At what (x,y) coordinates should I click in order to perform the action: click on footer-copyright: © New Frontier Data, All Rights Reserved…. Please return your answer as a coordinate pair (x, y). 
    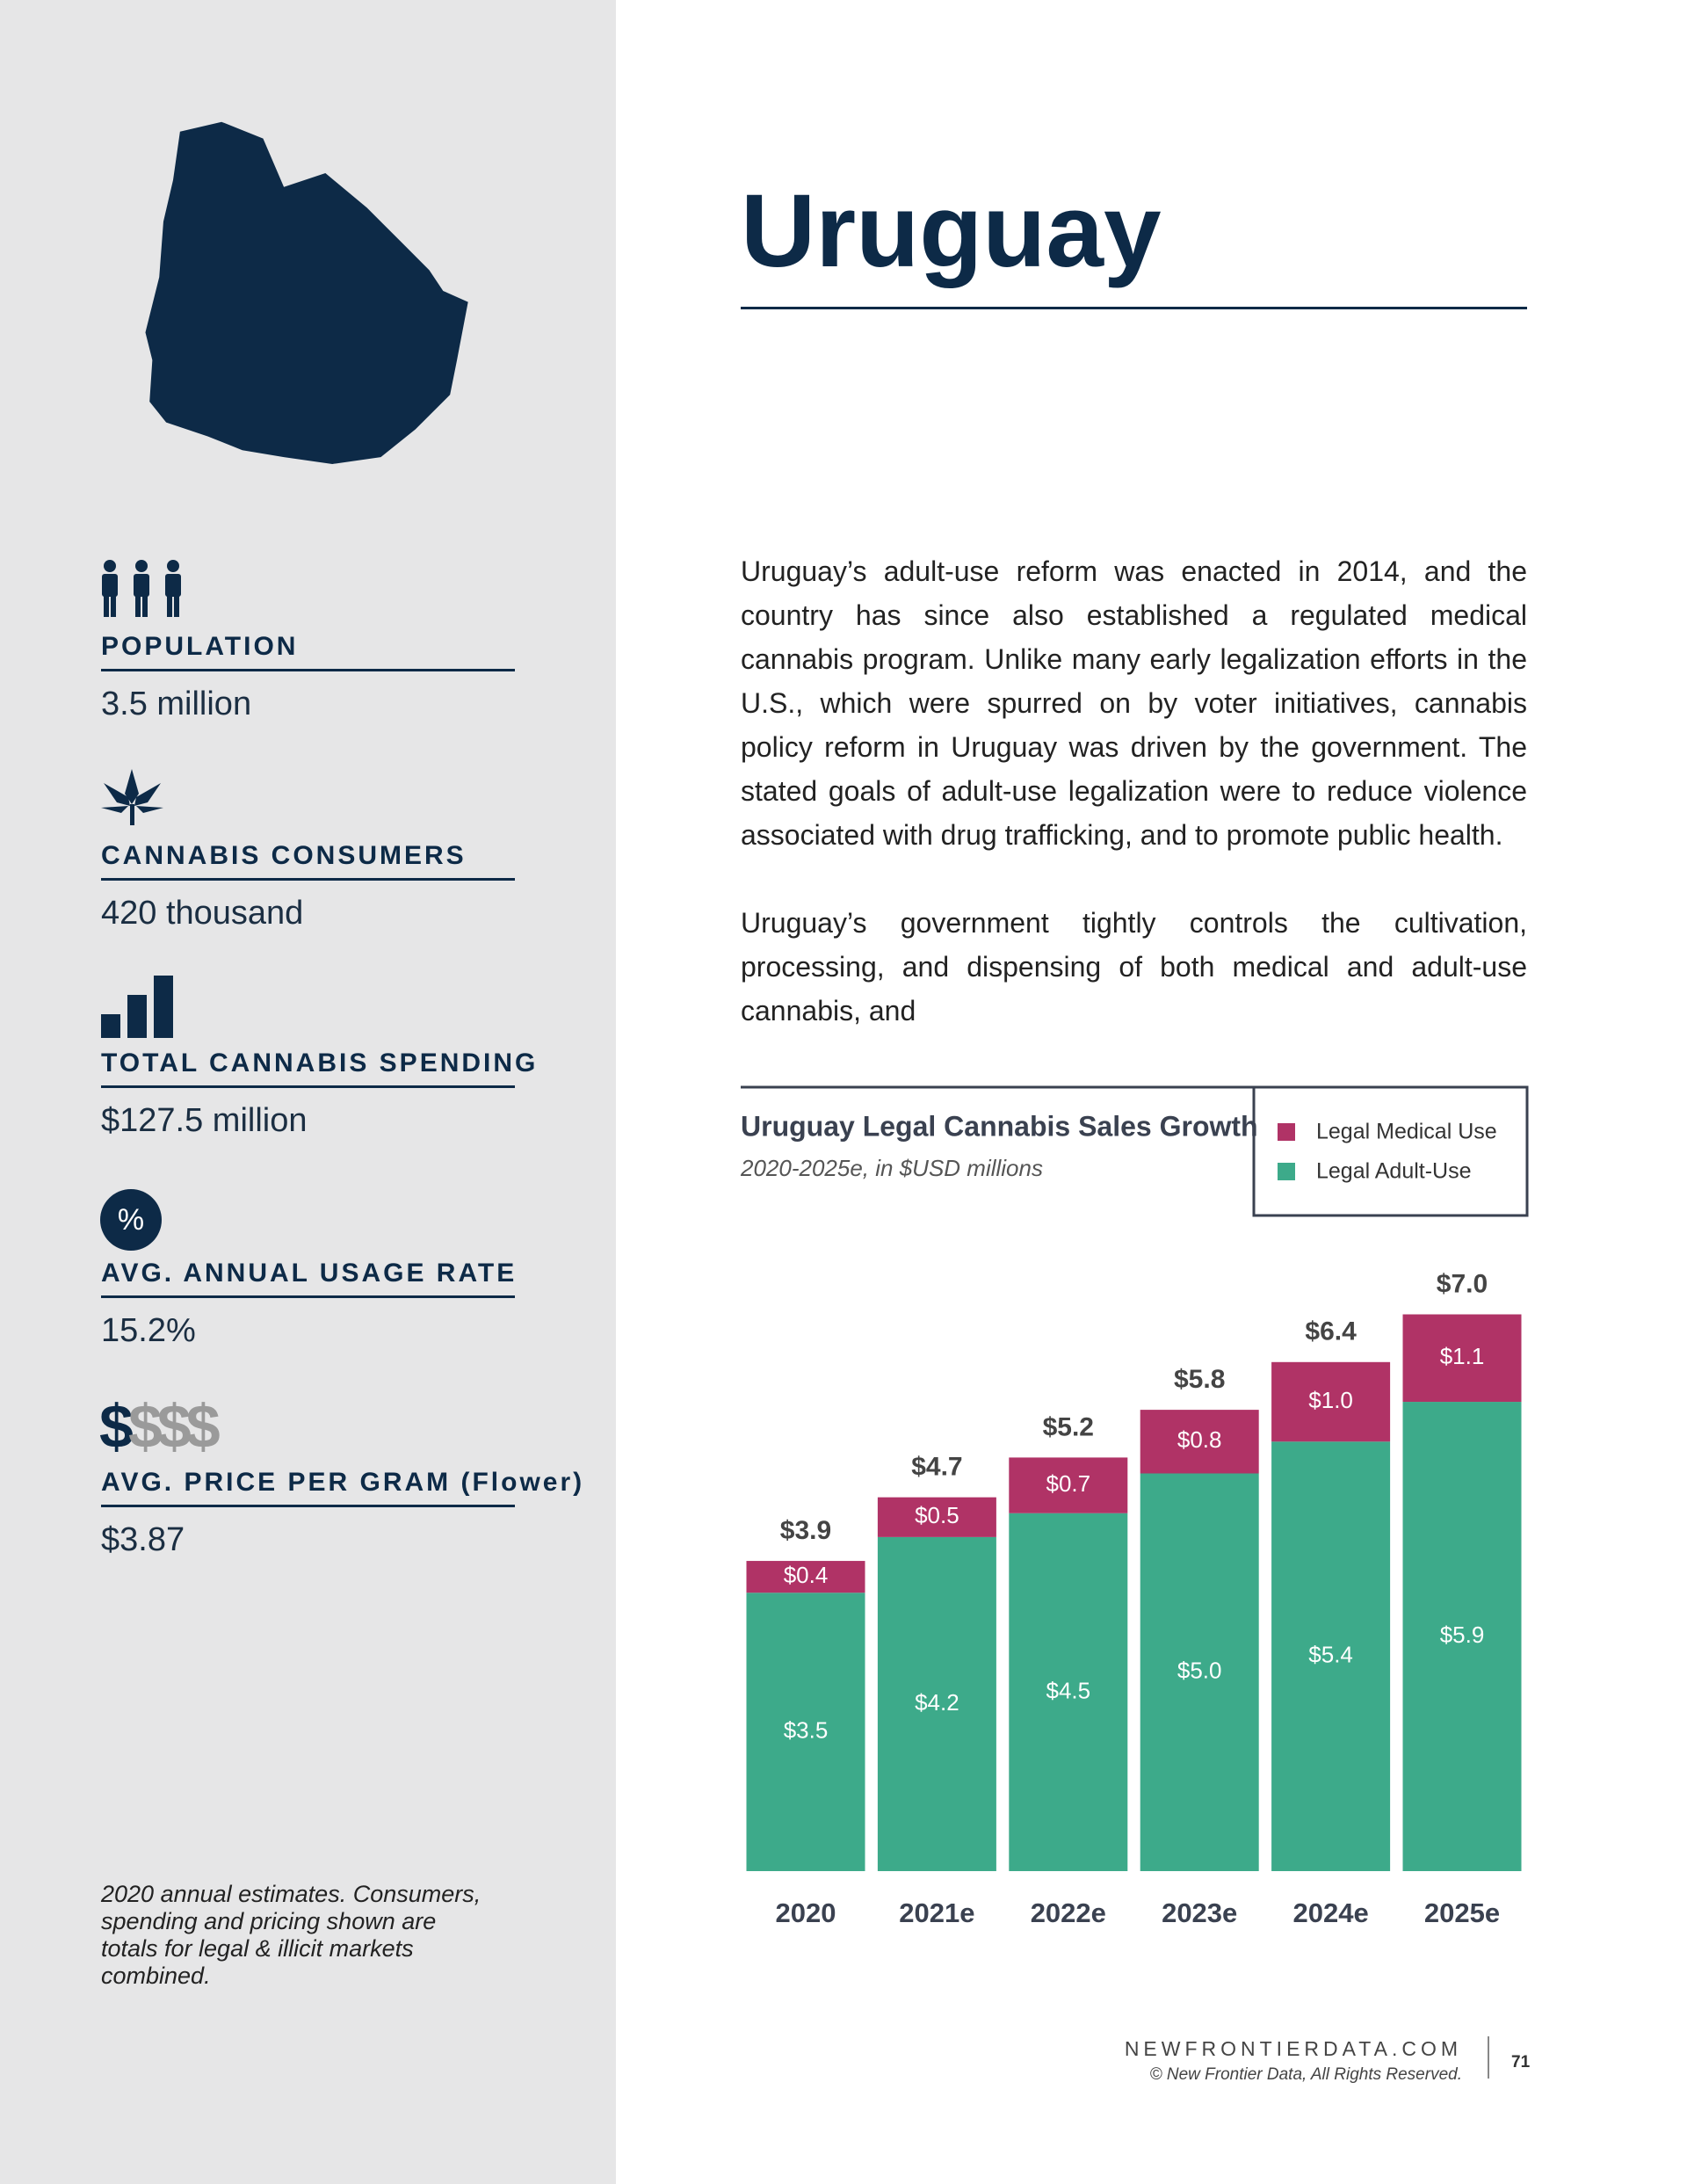
    Looking at the image, I should click on (1305, 2074).